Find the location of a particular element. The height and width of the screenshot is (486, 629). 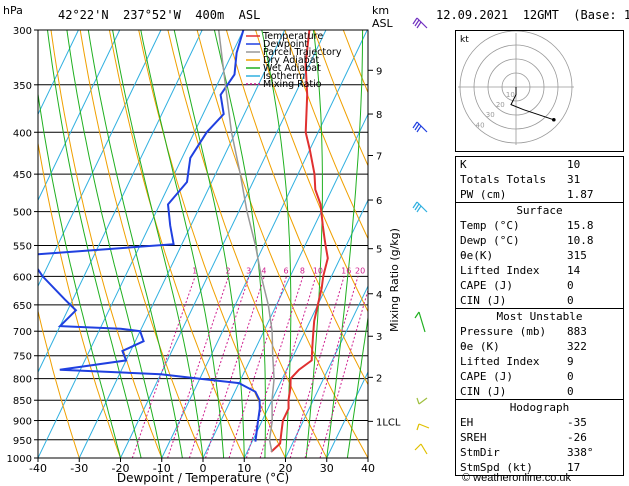

mixing-ratio-axis-label: Mixing Ratio (g/kg) is located at coordinates (394, 280).